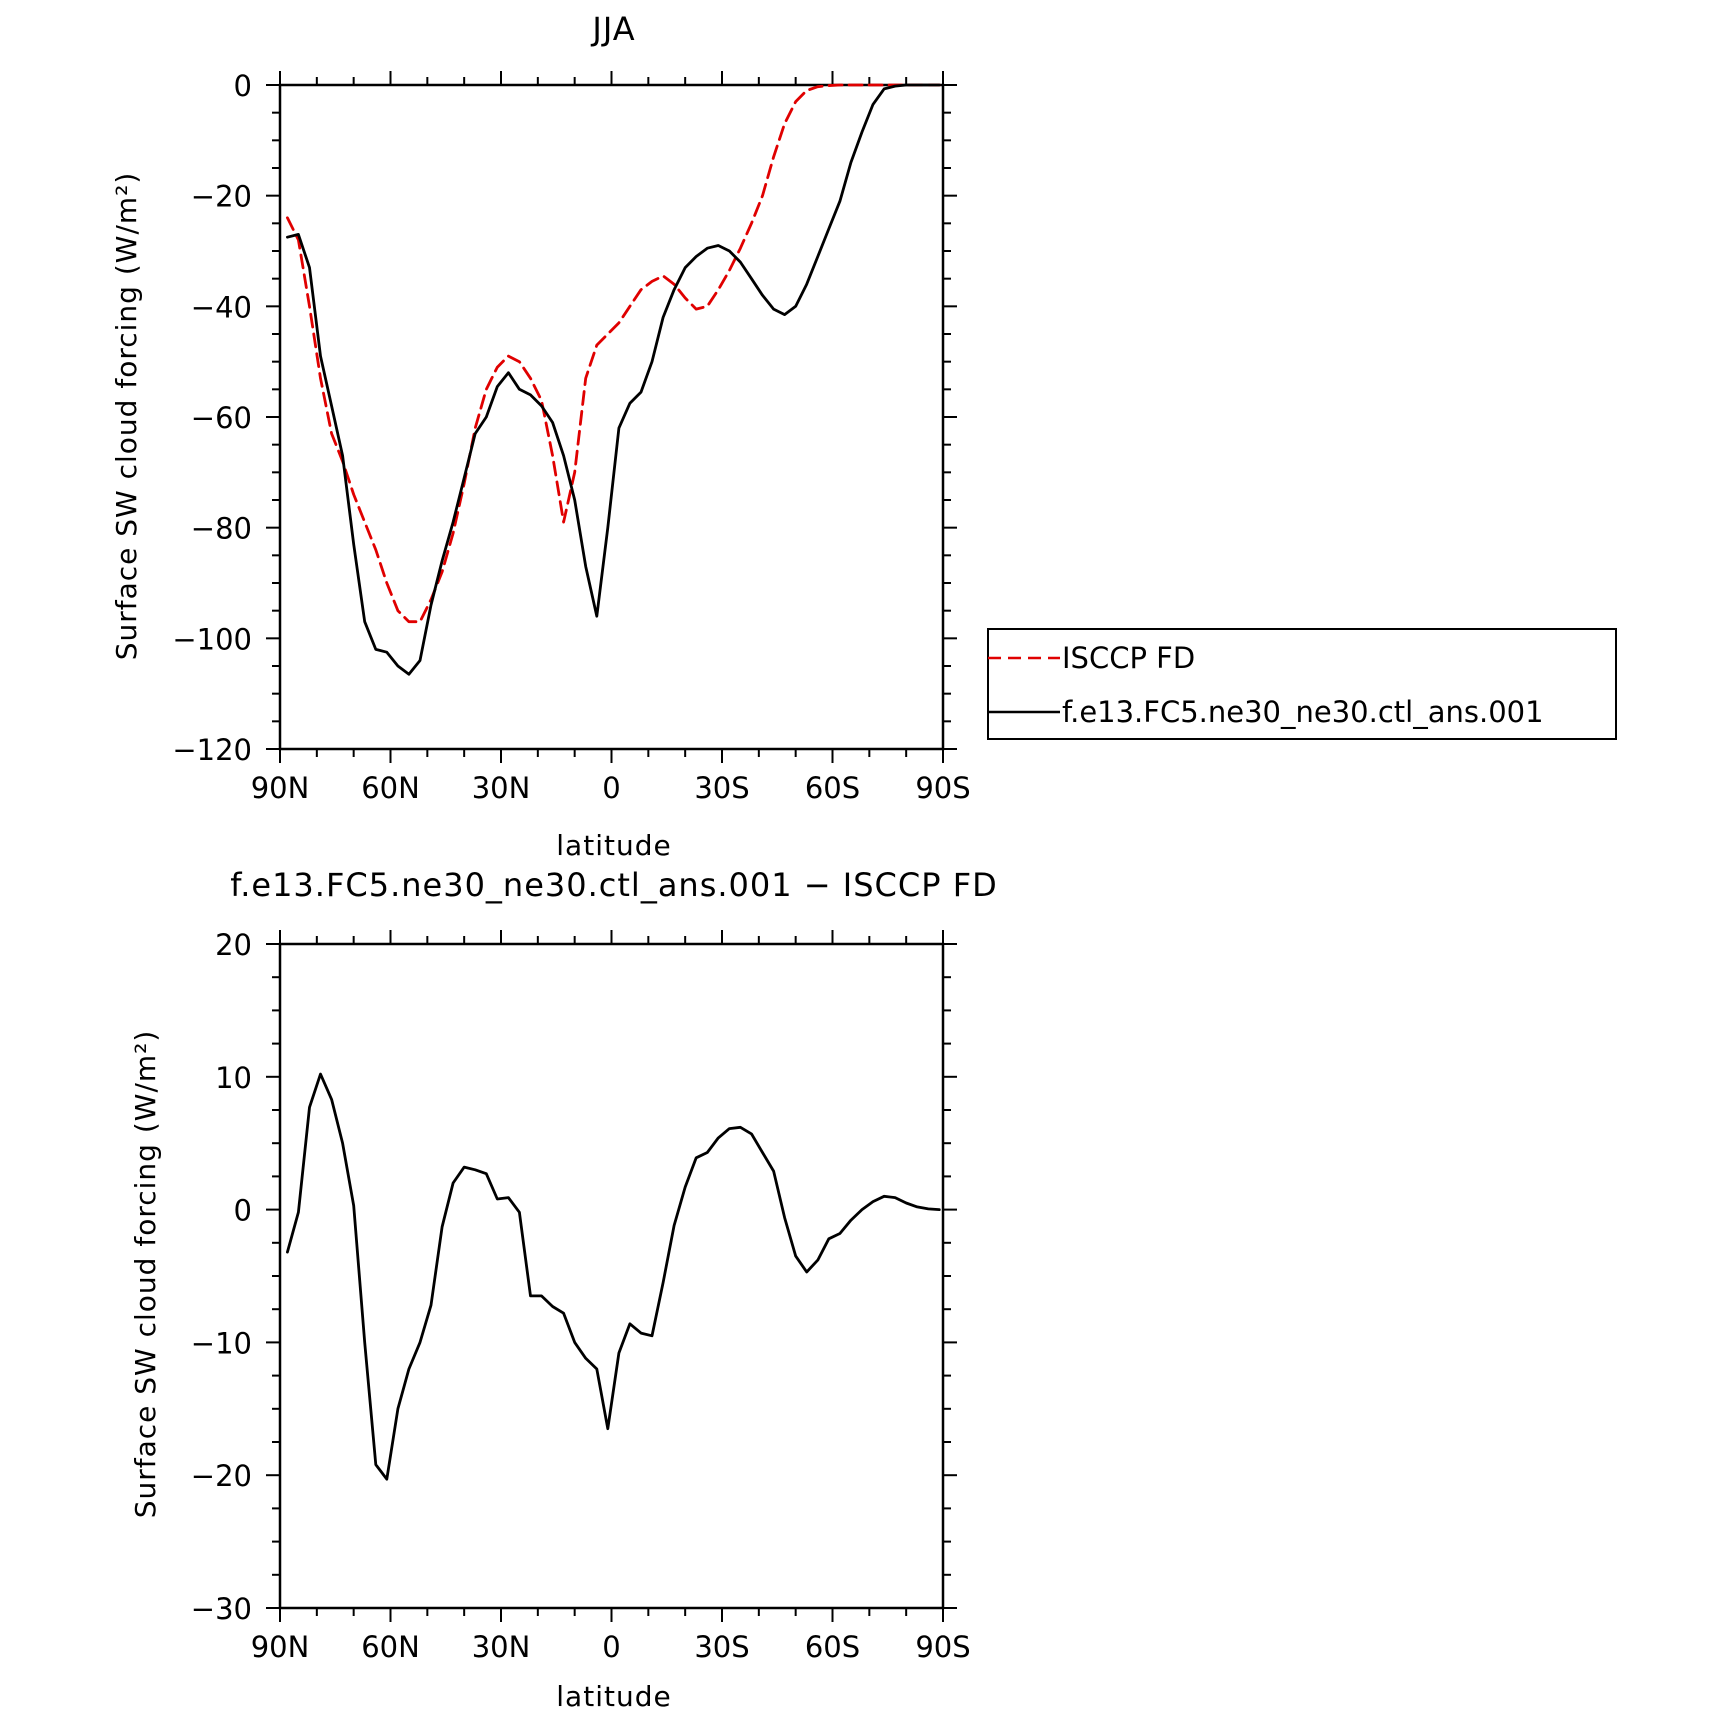  I want to click on bottom-y-tick-label: 0, so click(243, 1211).